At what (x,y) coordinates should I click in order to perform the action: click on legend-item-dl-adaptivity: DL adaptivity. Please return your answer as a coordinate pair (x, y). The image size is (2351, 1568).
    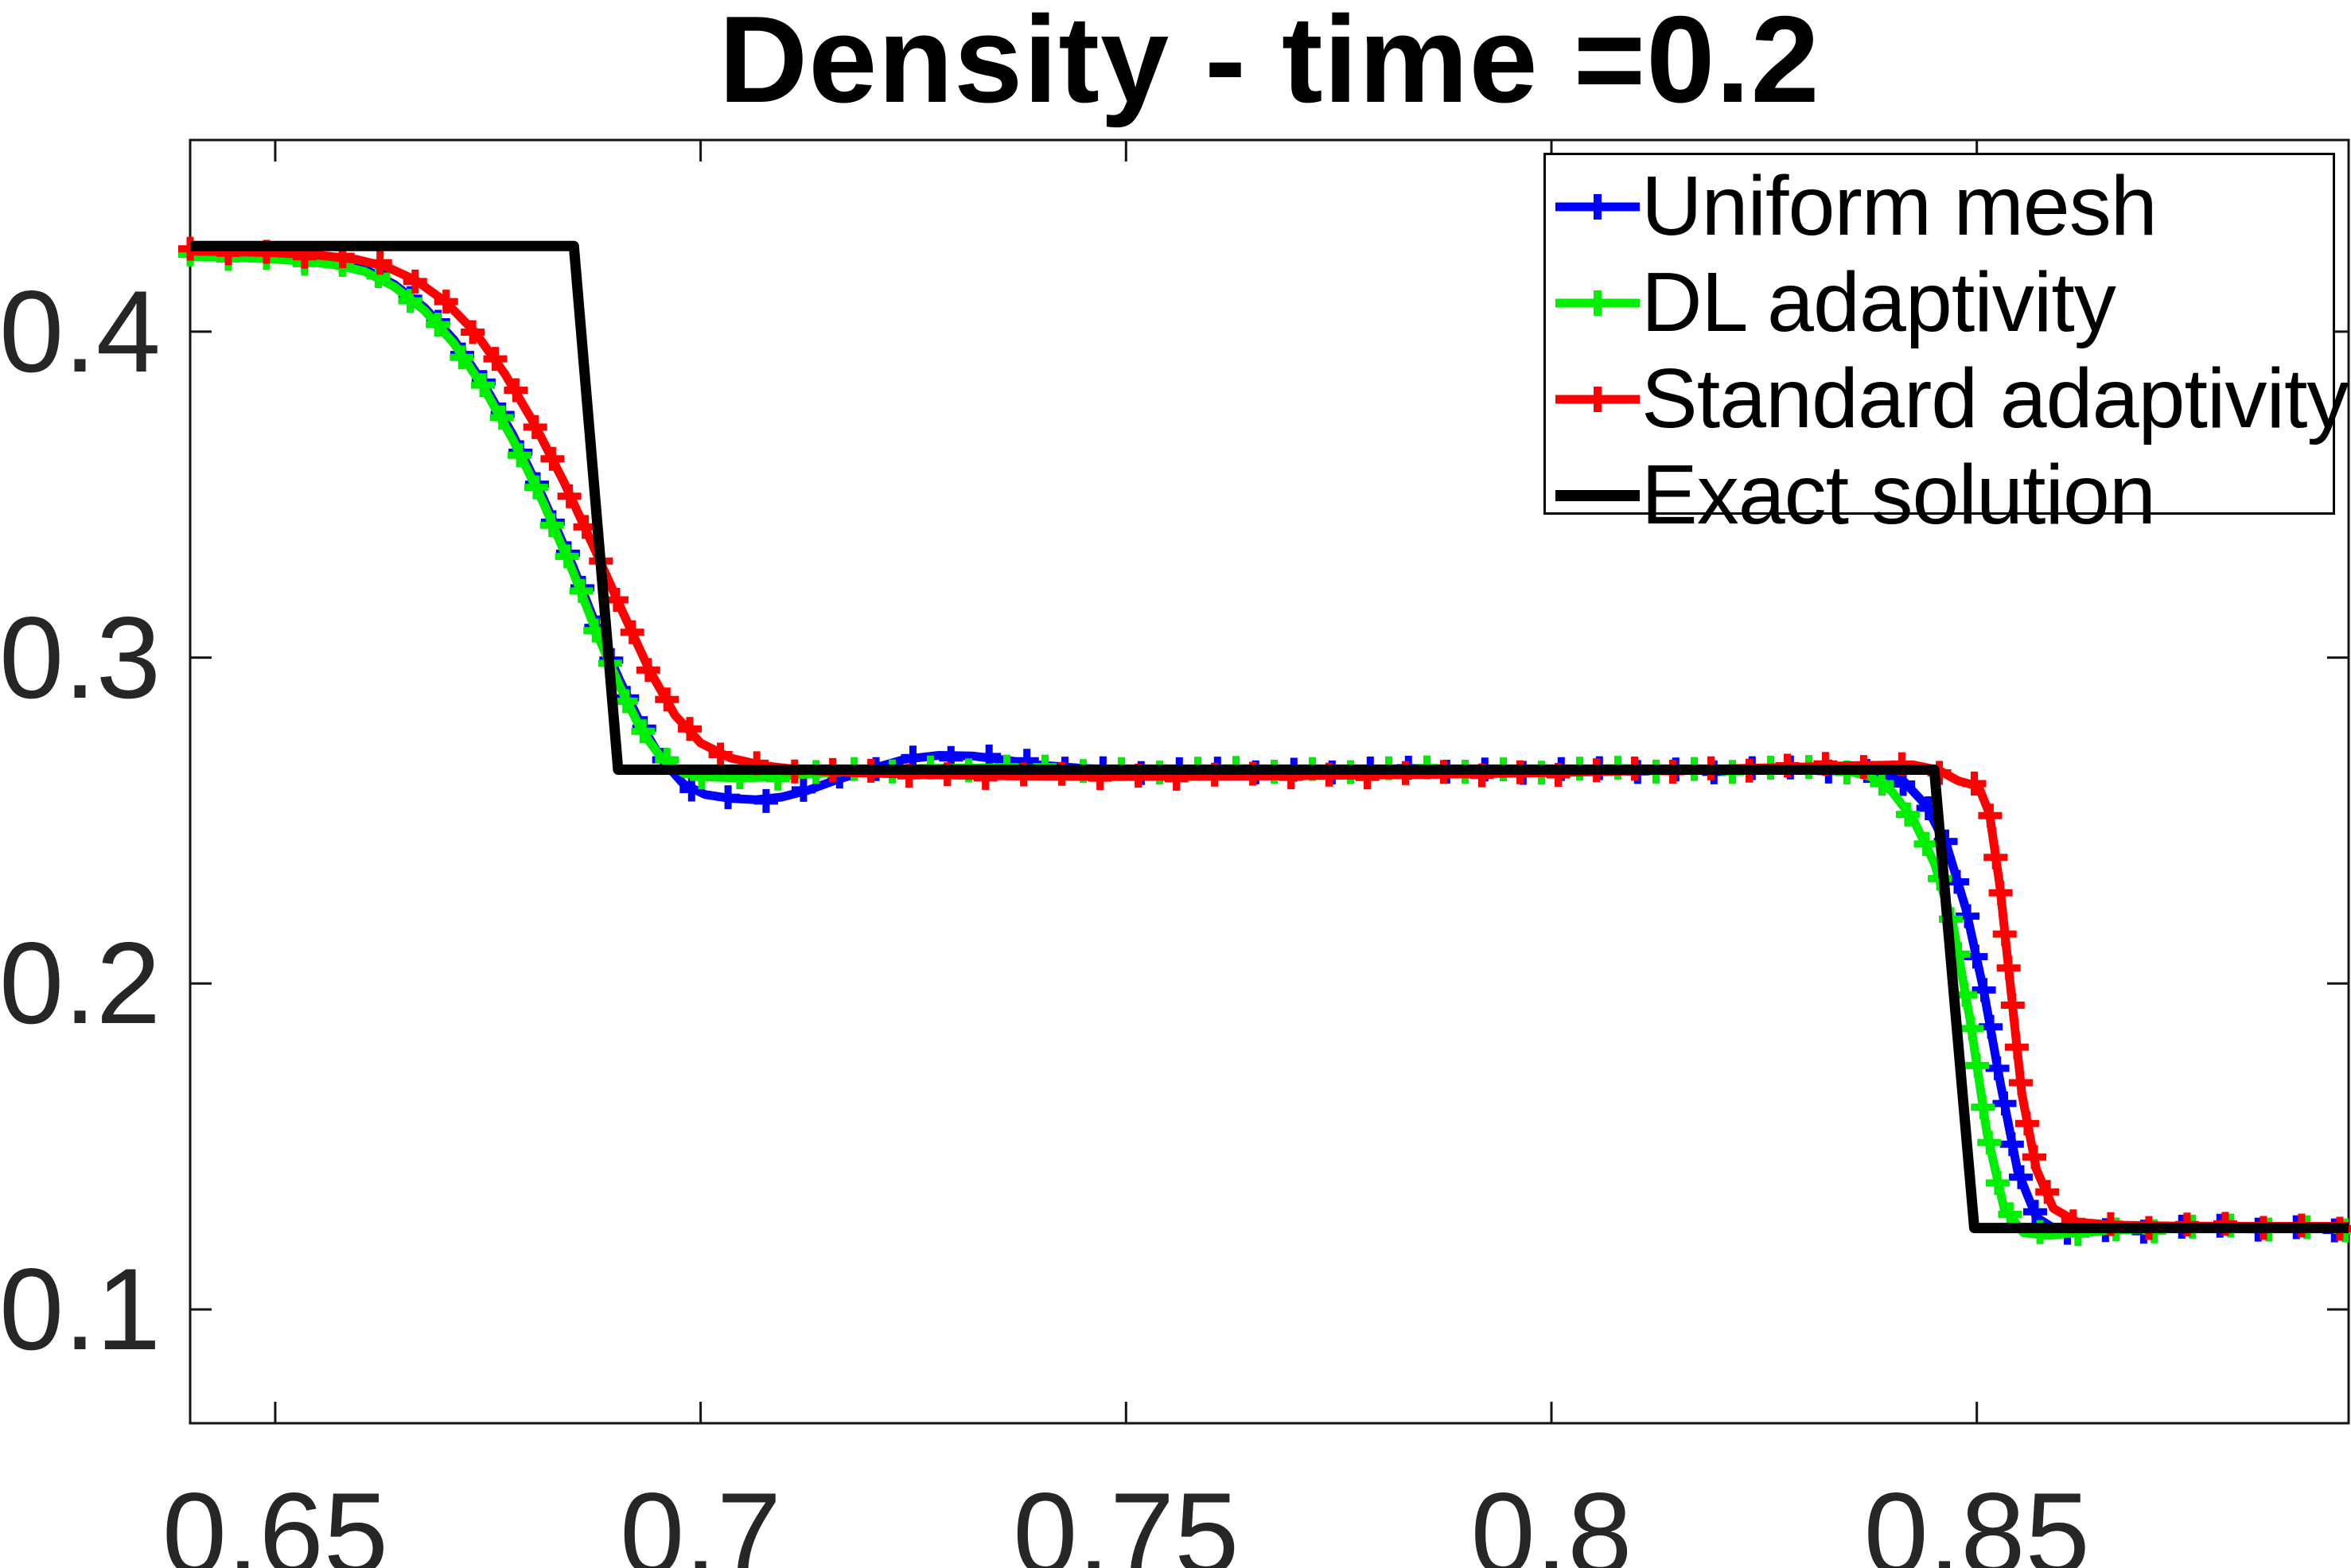
    Looking at the image, I should click on (1943, 303).